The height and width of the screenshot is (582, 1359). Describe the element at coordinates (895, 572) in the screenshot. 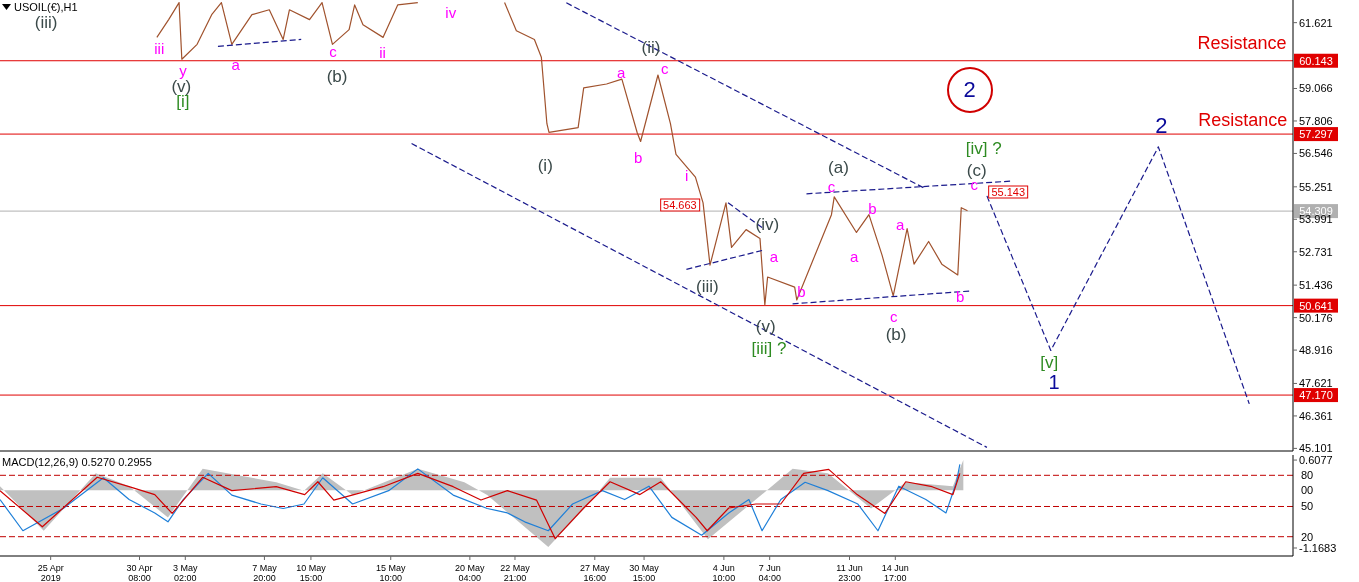

I see `x-tick-label: 14 Jun 17:00` at that location.